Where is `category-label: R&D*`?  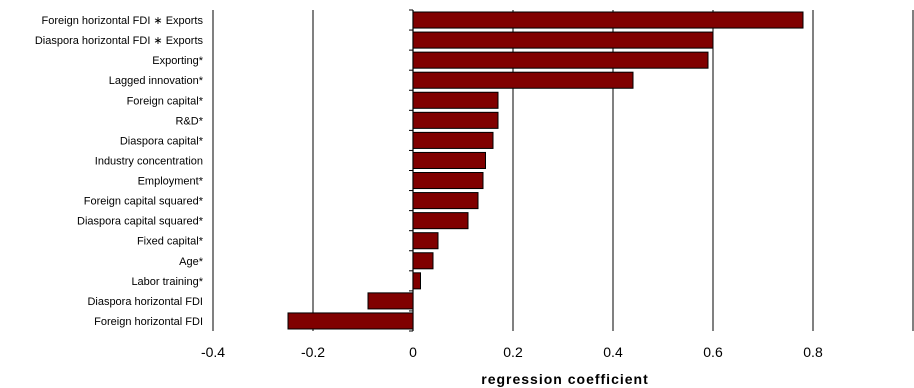 category-label: R&D* is located at coordinates (189, 121).